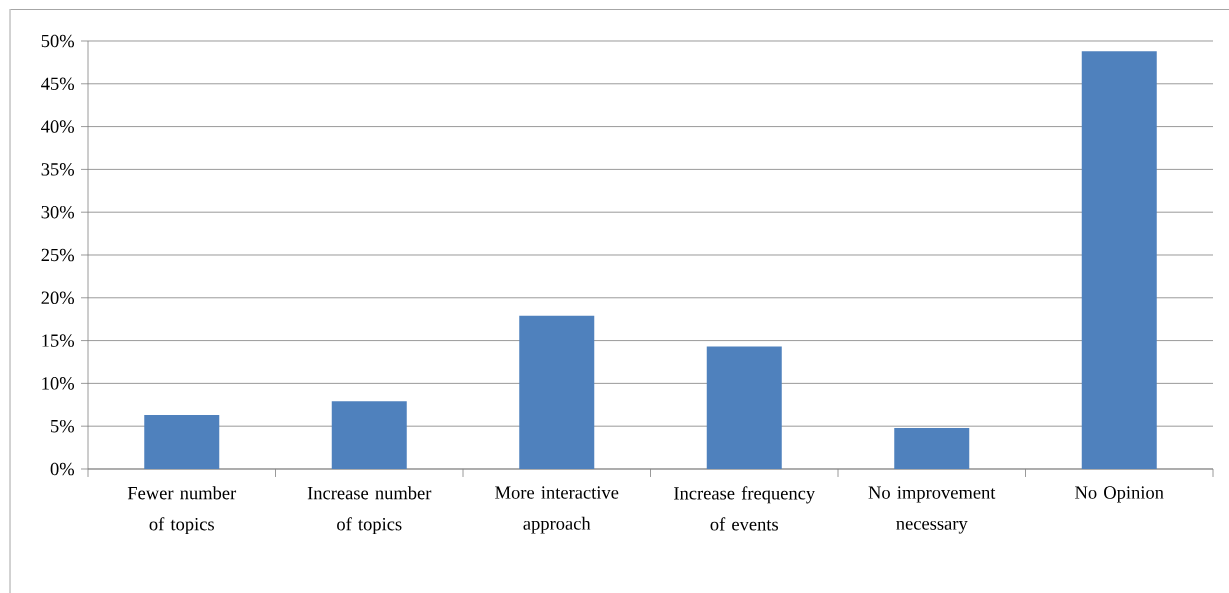 The height and width of the screenshot is (593, 1229). I want to click on x-tick-label: Fewer number of topics, so click(182, 510).